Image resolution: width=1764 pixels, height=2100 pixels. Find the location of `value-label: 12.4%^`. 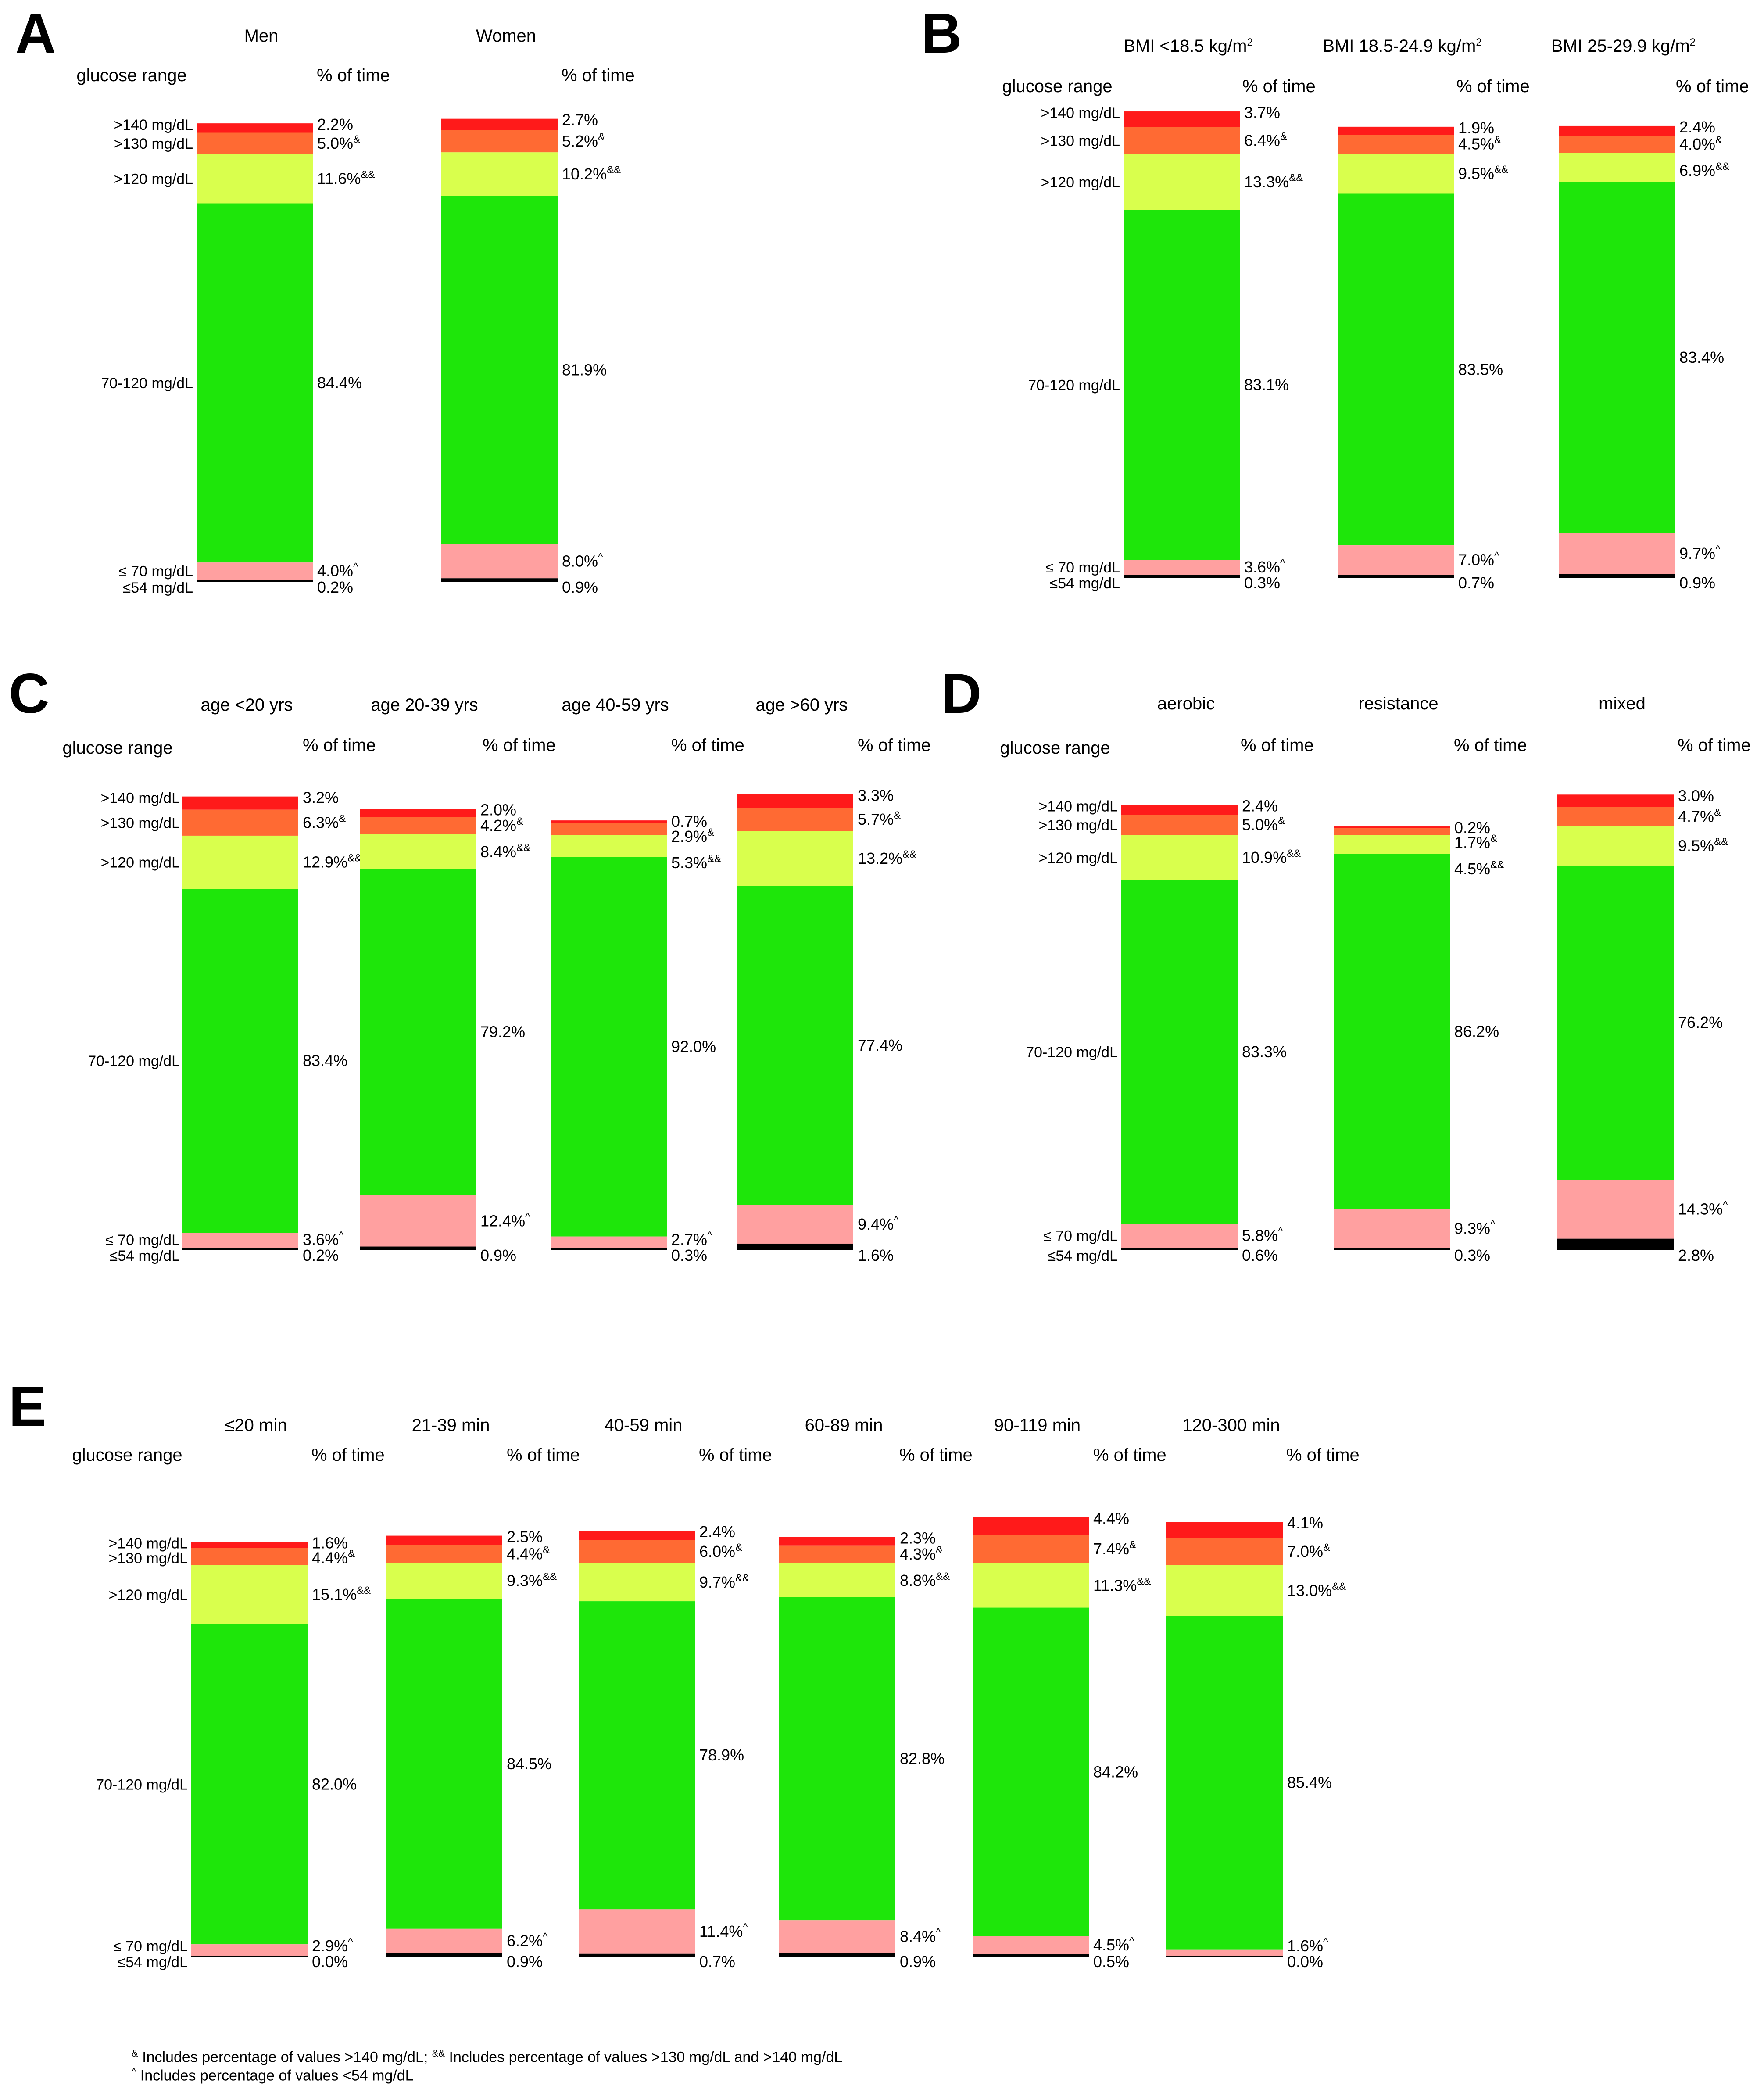

value-label: 12.4%^ is located at coordinates (505, 1220).